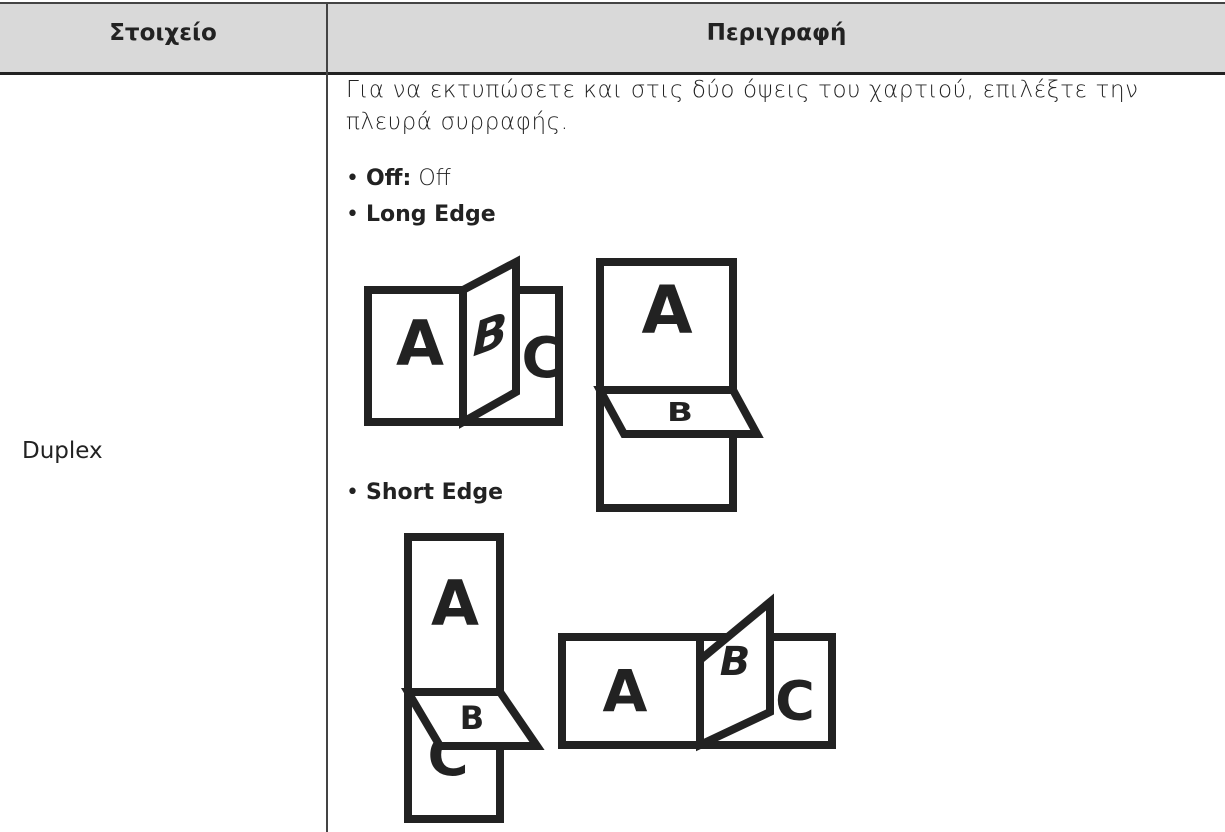 The height and width of the screenshot is (832, 1225). Describe the element at coordinates (434, 492) in the screenshot. I see `bullet-label: Short Edge` at that location.